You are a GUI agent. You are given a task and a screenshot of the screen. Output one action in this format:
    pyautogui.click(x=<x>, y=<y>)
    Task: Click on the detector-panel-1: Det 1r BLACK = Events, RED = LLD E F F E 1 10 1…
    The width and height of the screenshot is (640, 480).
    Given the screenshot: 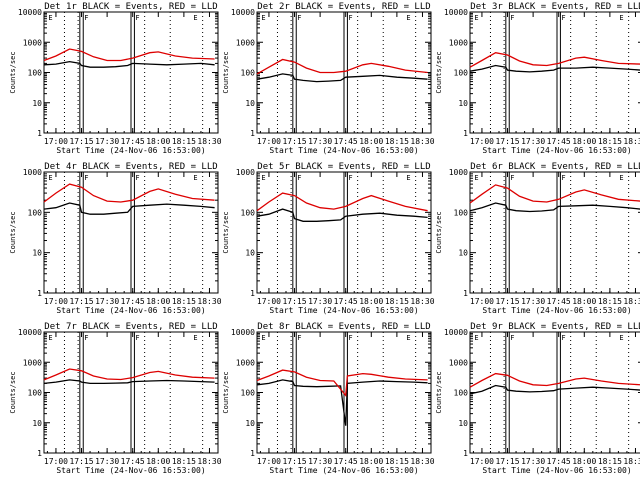 What is the action you would take?
    pyautogui.click(x=115, y=78)
    